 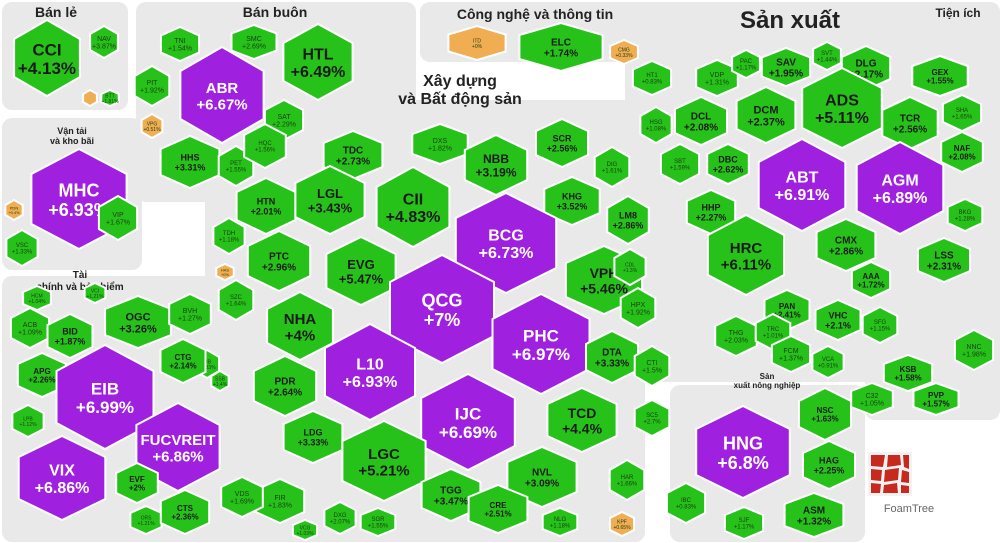 What do you see at coordinates (300, 326) in the screenshot?
I see `stock-cell-nha: NHA+4%` at bounding box center [300, 326].